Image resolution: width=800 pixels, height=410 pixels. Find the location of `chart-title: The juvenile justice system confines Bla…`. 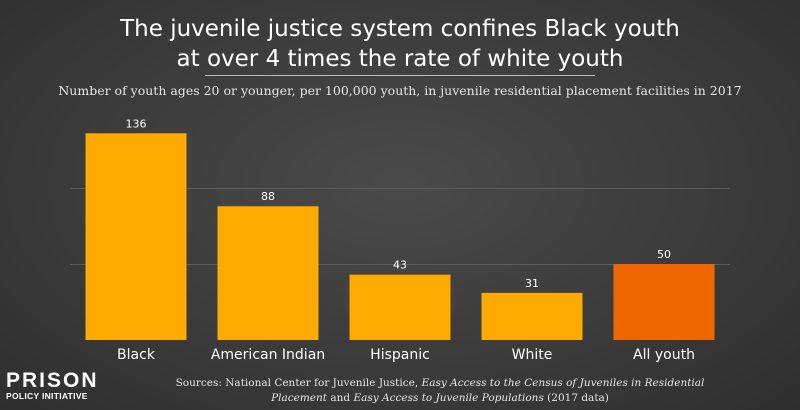

chart-title: The juvenile justice system confines Bla… is located at coordinates (400, 44).